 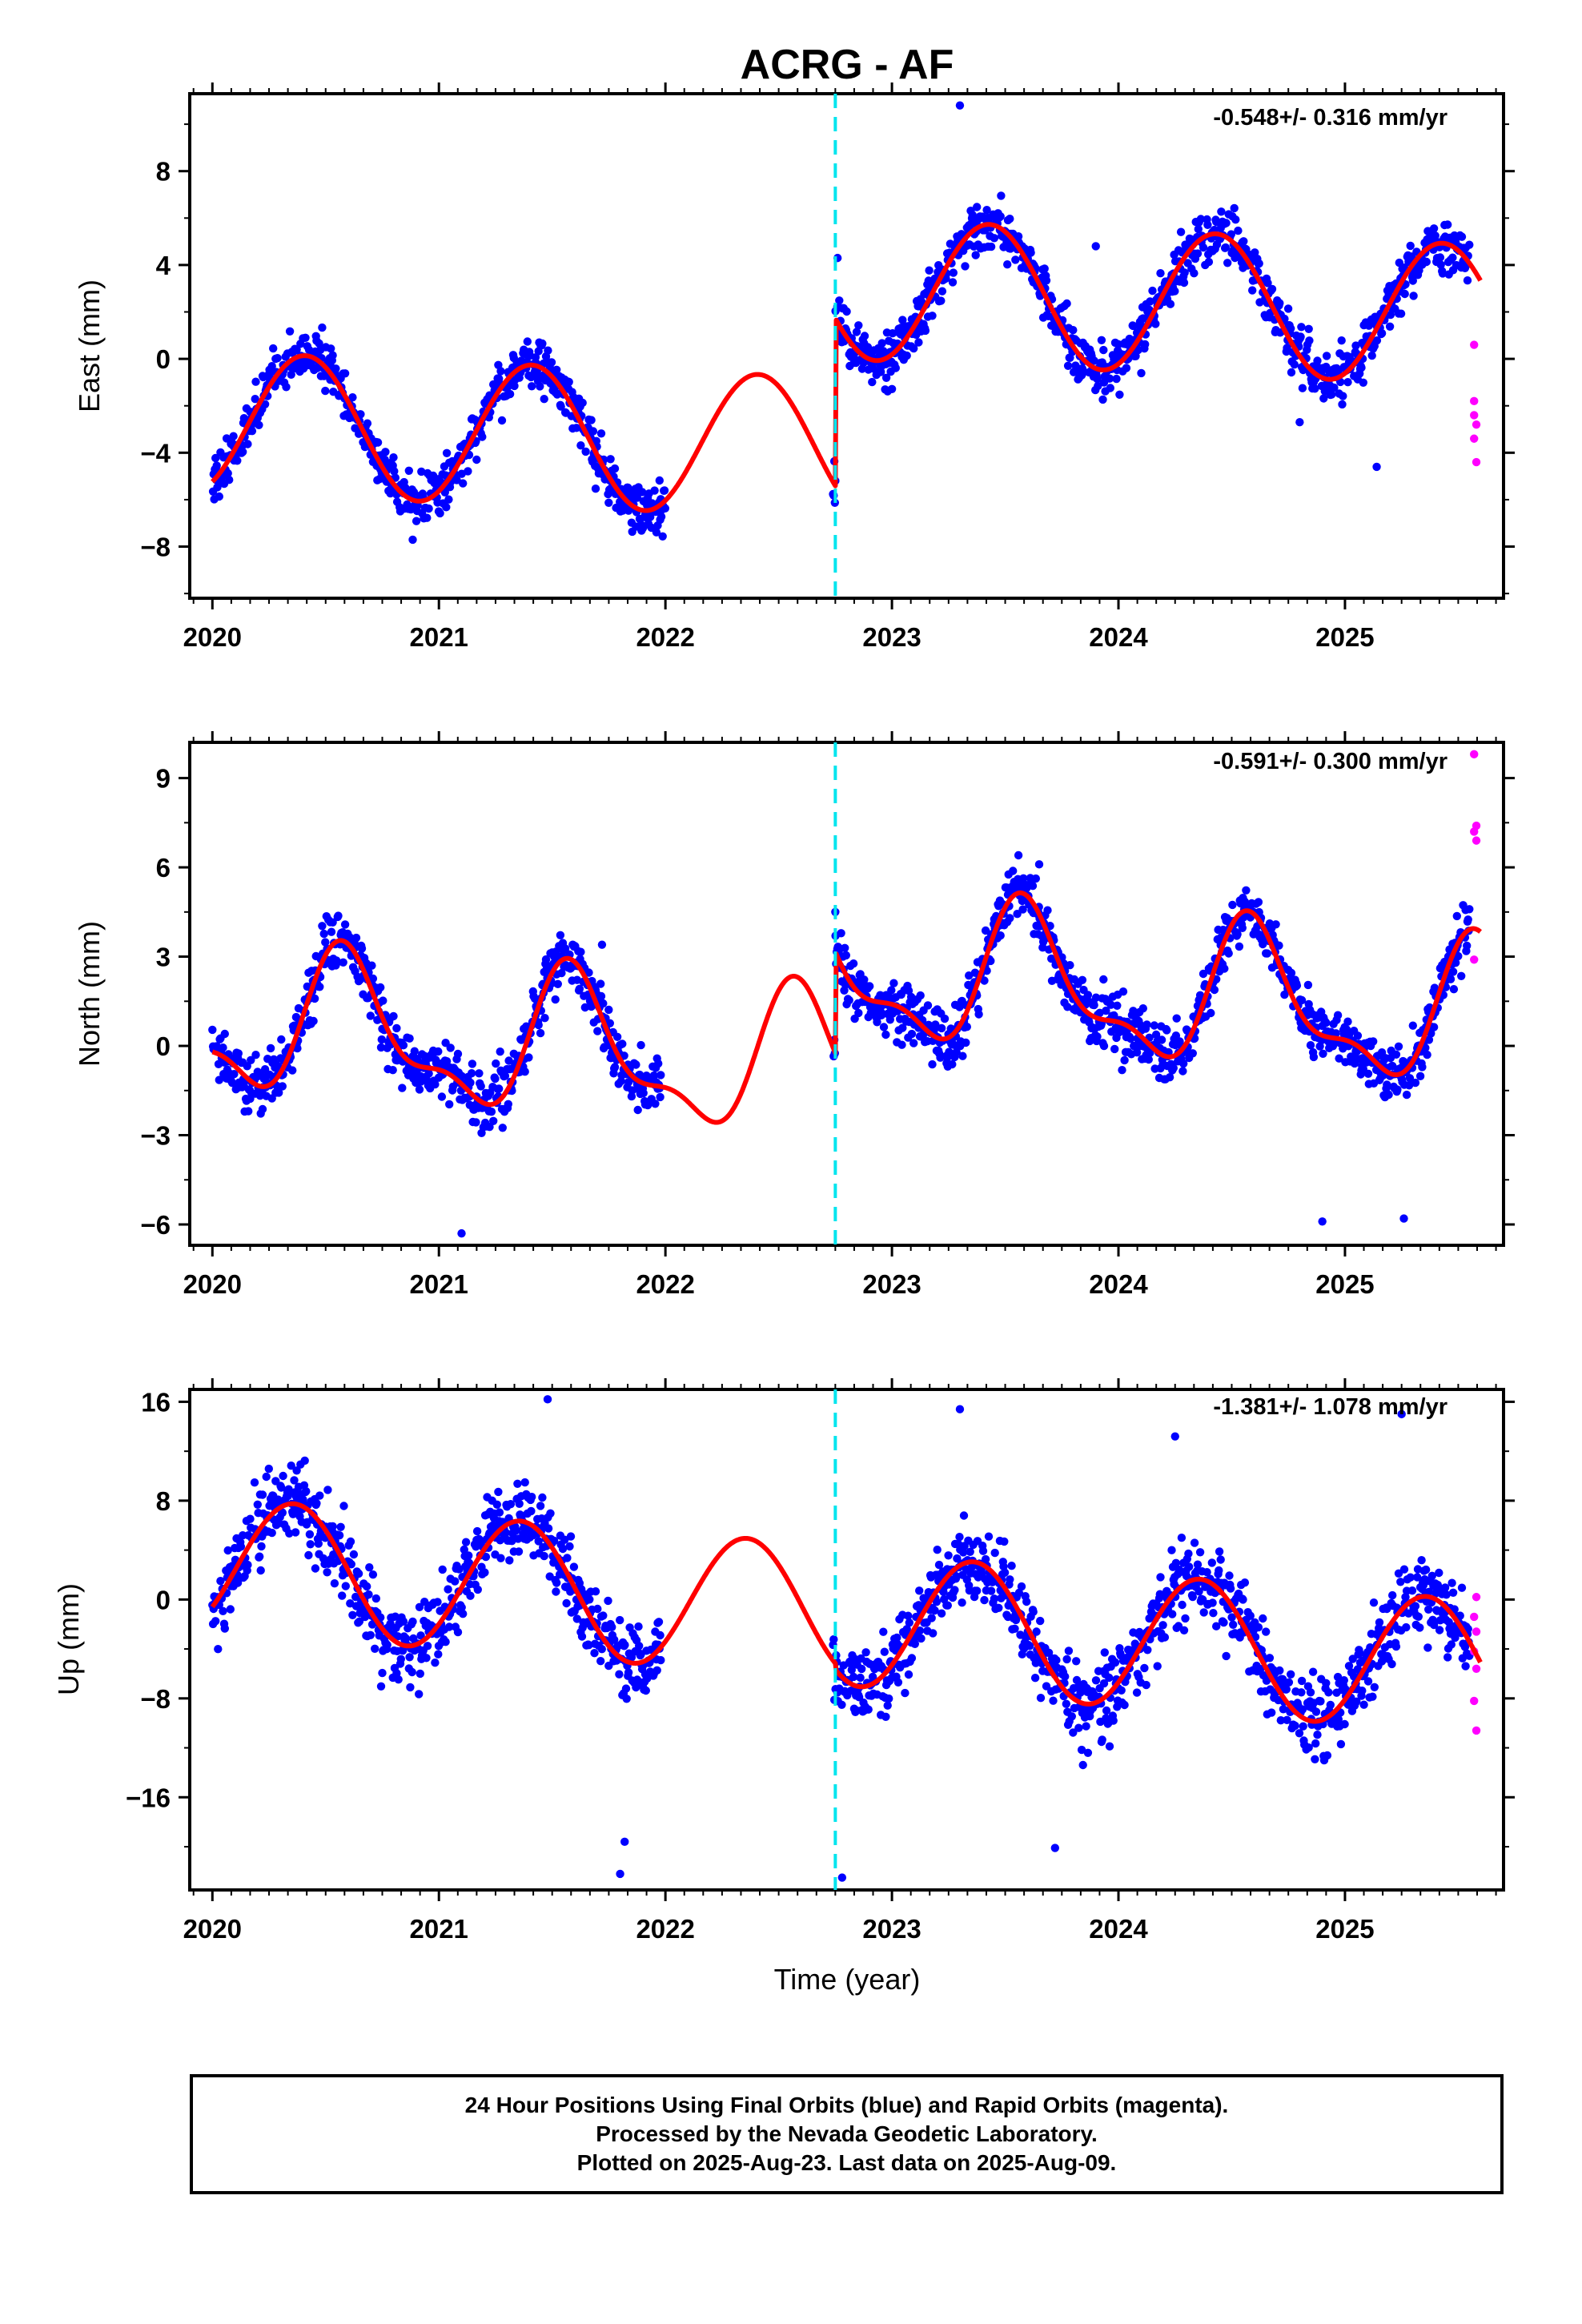 What do you see at coordinates (1474, 831) in the screenshot?
I see `north-rapid-orbit-point` at bounding box center [1474, 831].